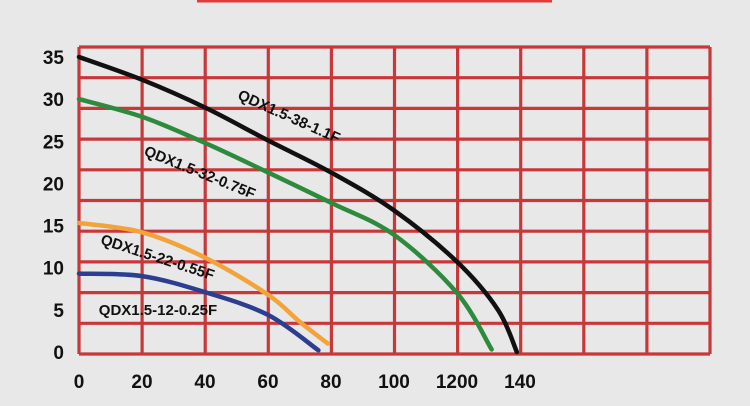 The width and height of the screenshot is (750, 406). I want to click on y-tick-label: 30, so click(53, 100).